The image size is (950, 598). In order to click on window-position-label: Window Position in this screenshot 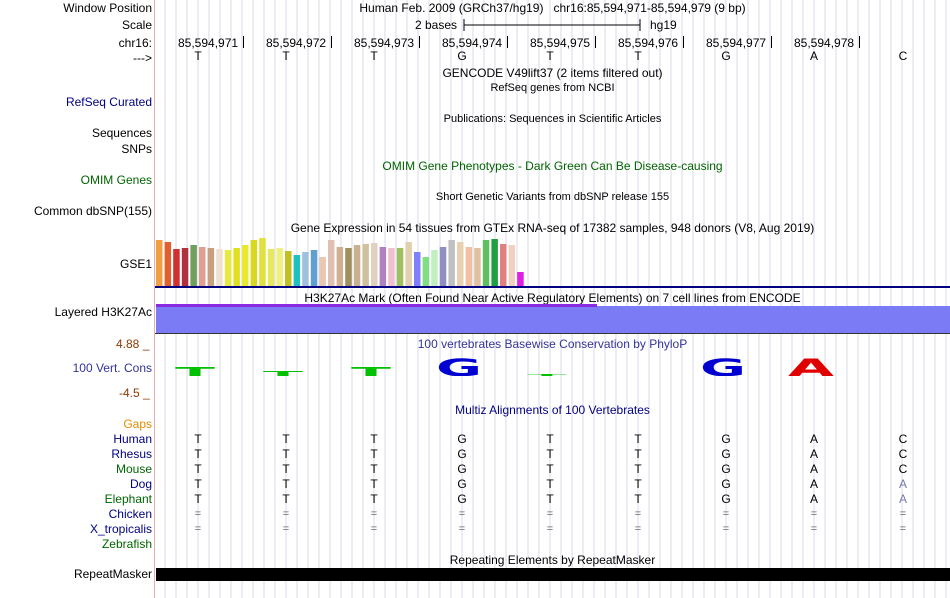, I will do `click(107, 8)`.